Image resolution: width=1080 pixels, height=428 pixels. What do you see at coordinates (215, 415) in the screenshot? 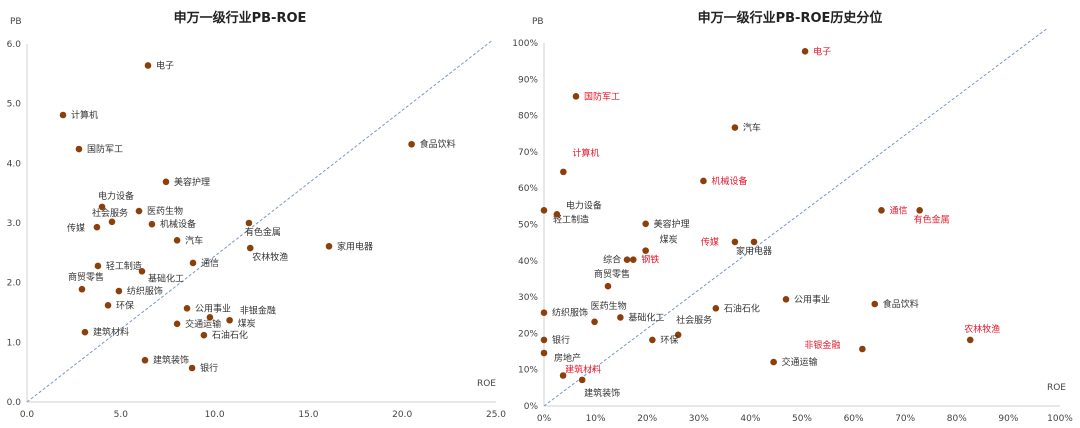
I see `x-tick-label: 10.0` at bounding box center [215, 415].